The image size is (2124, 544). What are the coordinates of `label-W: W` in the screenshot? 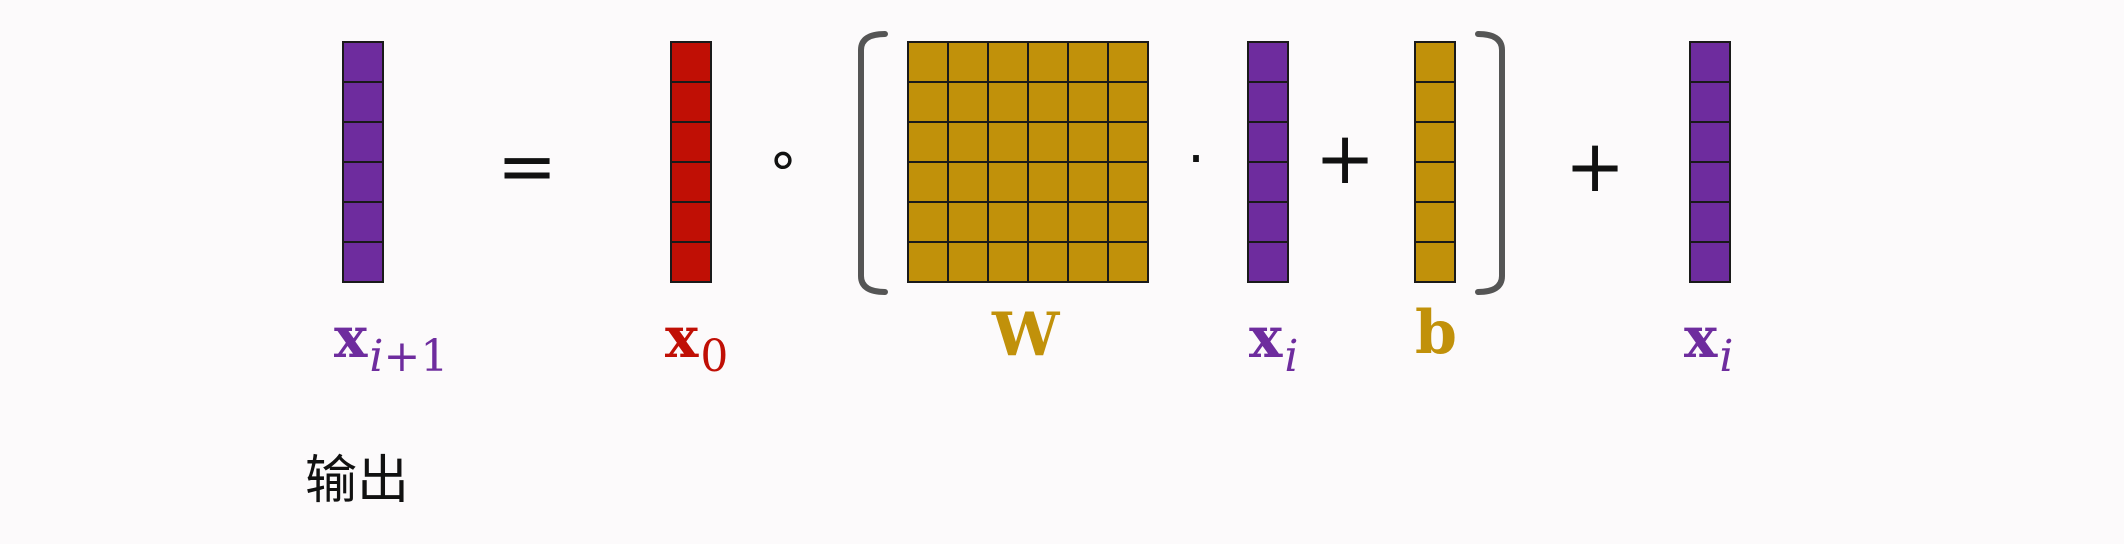 It's located at (1025, 335).